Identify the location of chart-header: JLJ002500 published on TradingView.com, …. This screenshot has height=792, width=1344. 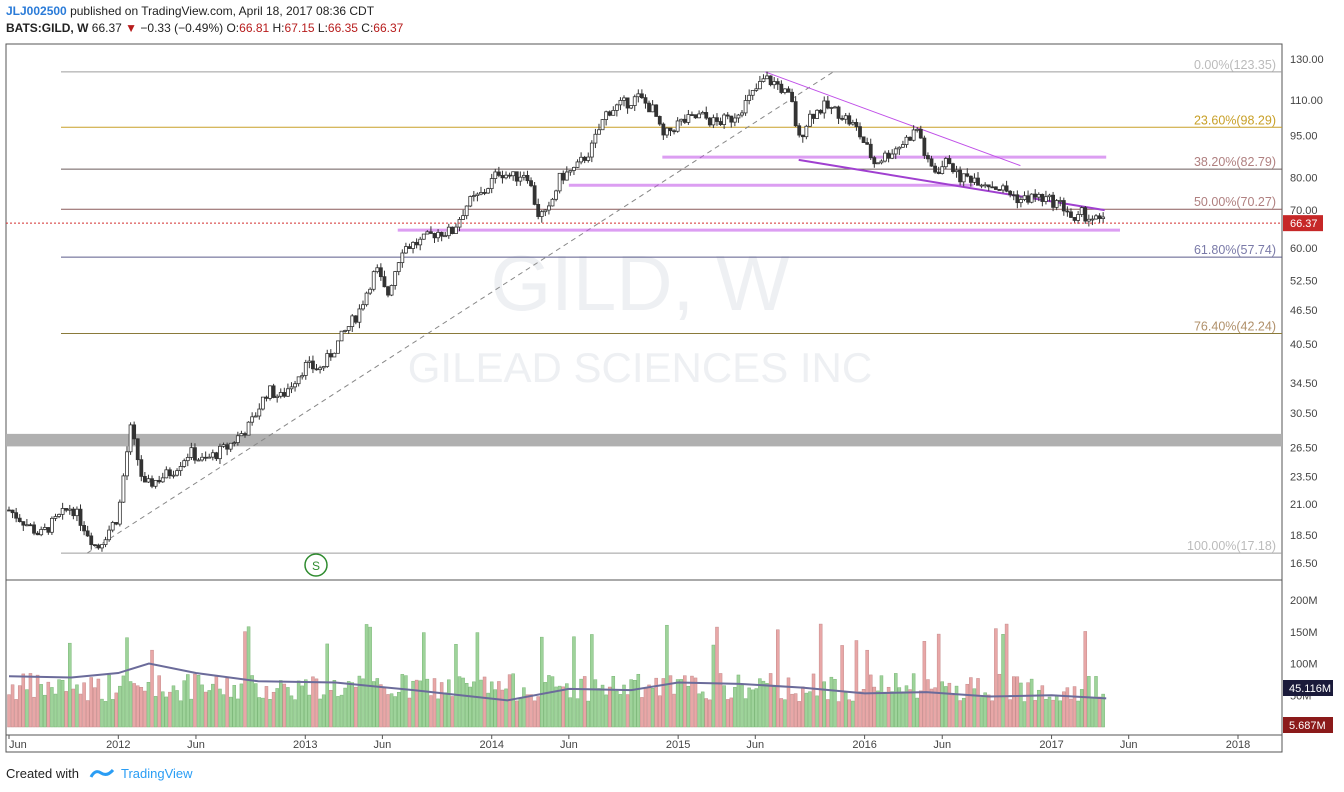
(204, 20).